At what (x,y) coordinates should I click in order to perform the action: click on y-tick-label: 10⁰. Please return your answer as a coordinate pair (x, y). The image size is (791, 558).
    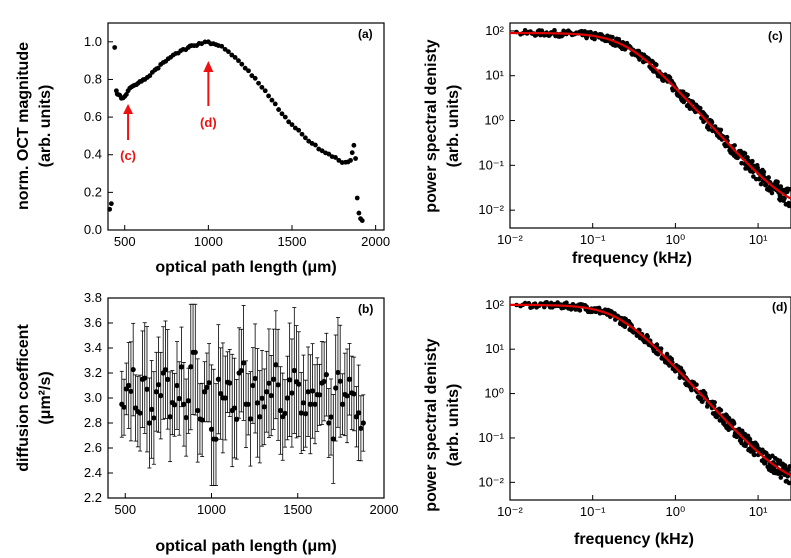
    Looking at the image, I should click on (494, 393).